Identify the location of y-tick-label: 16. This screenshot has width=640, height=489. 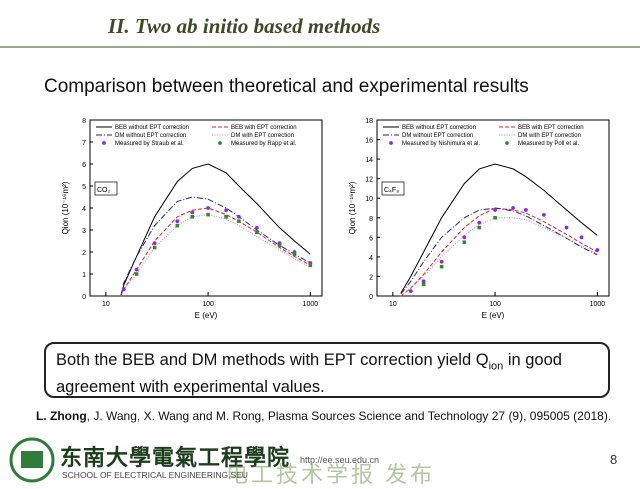
(369, 141).